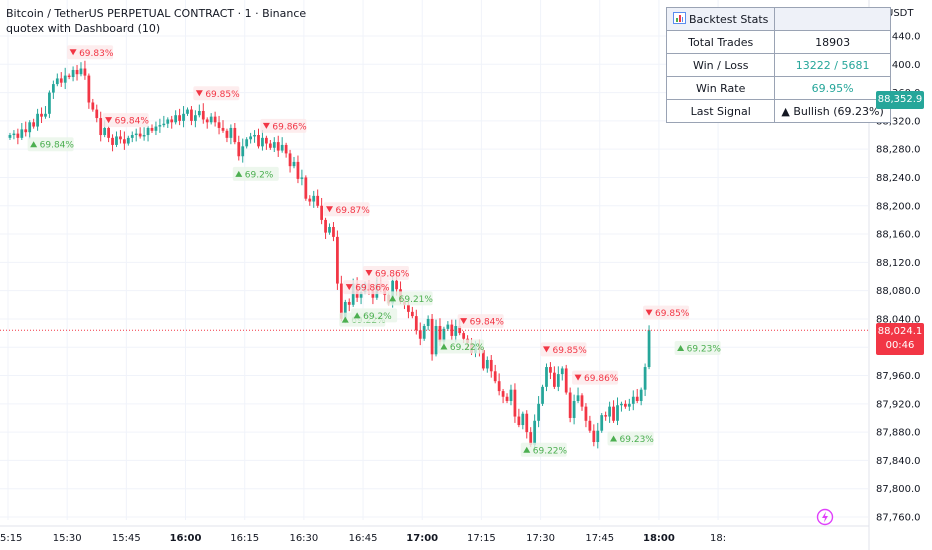 The height and width of the screenshot is (550, 932). What do you see at coordinates (898, 65) in the screenshot?
I see `y-tick-label: 88,400.0` at bounding box center [898, 65].